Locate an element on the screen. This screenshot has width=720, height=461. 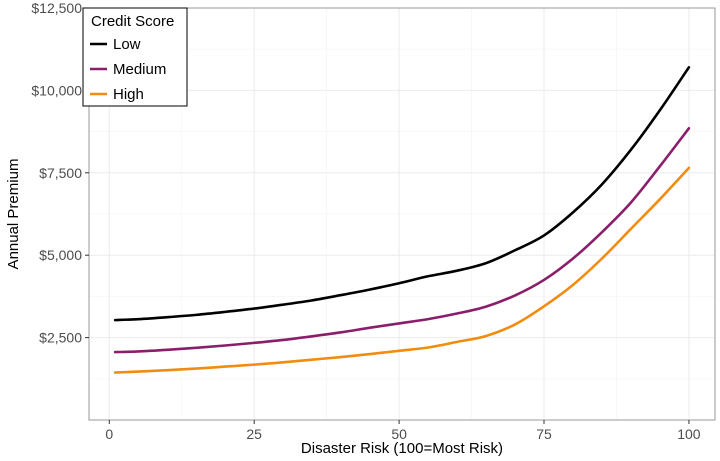
legend-box is located at coordinates (135, 57).